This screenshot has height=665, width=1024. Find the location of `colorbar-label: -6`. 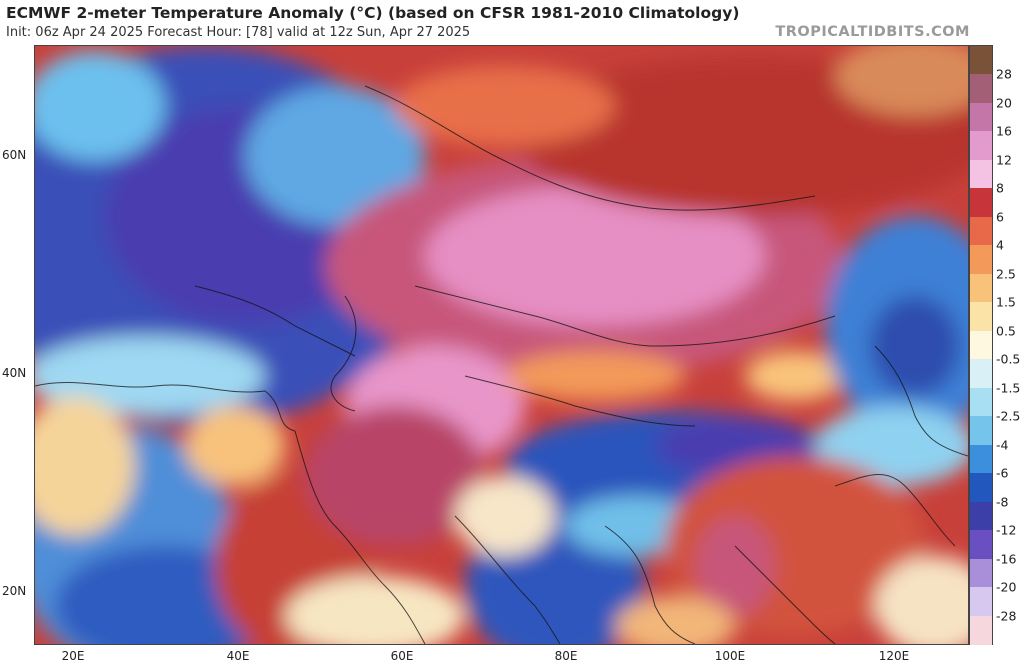

colorbar-label: -6 is located at coordinates (1002, 473).